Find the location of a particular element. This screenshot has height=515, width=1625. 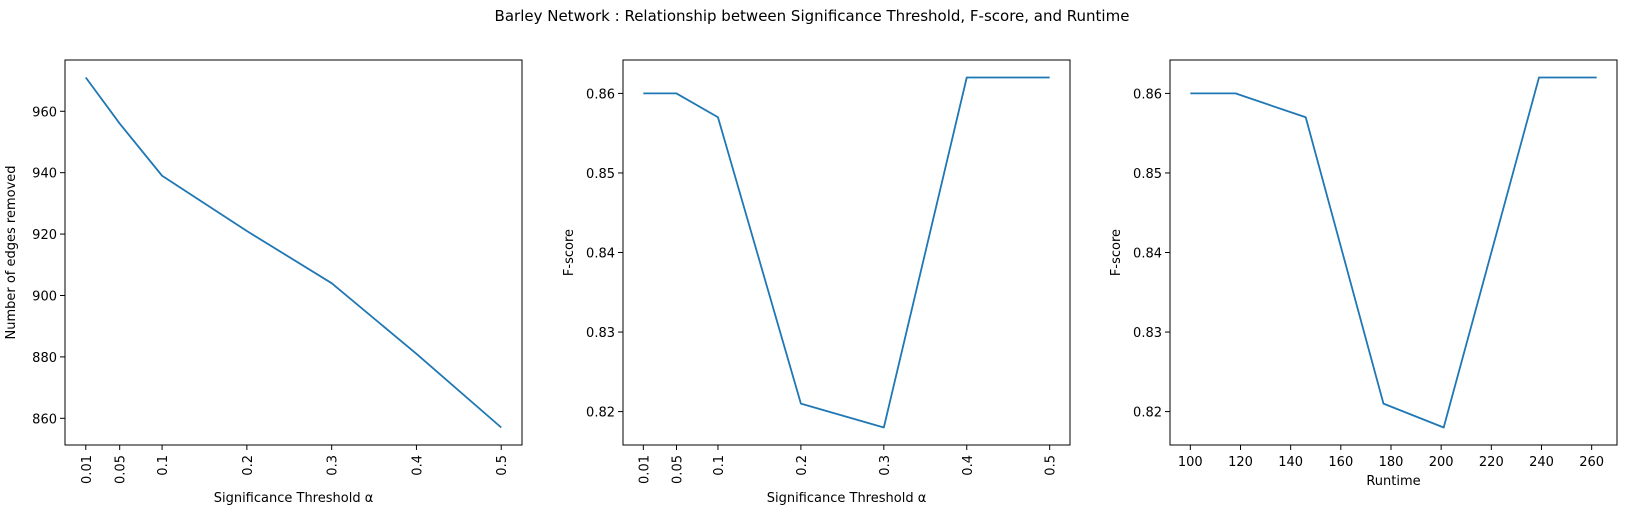

y-axis-label: Number of edges removed is located at coordinates (11, 252).